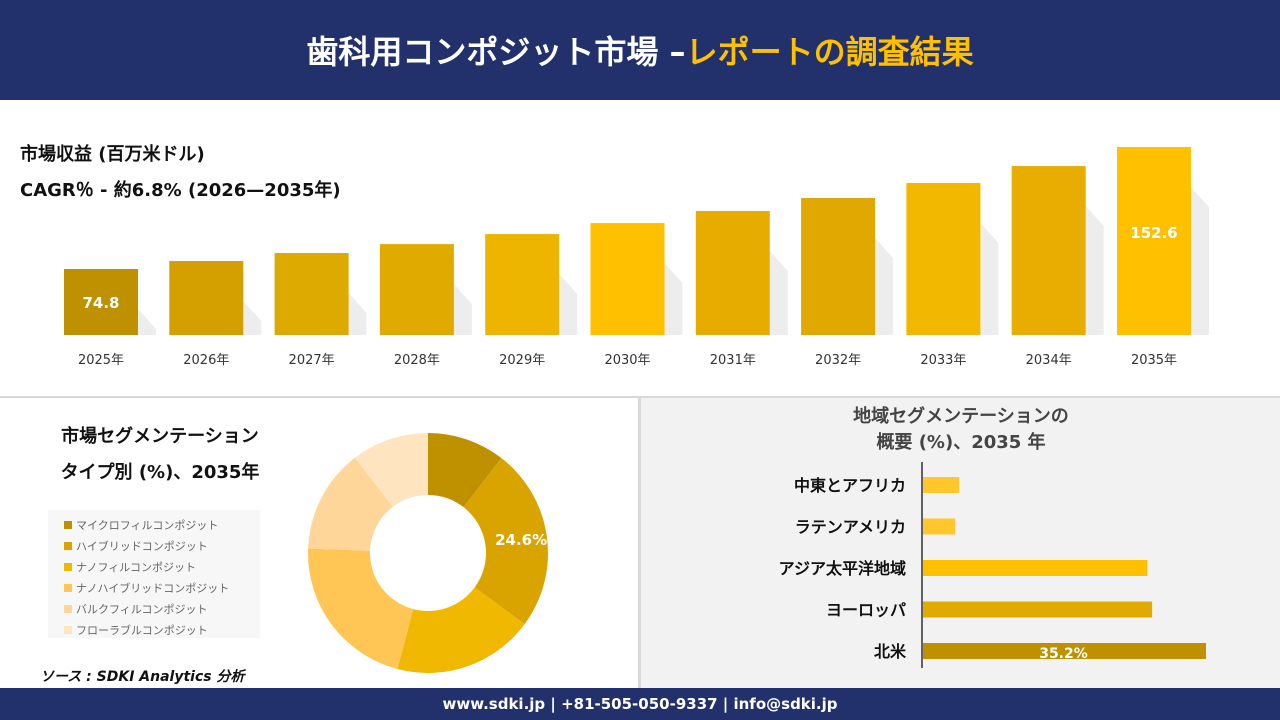 Image resolution: width=1280 pixels, height=720 pixels. Describe the element at coordinates (142, 677) in the screenshot. I see `source-note: ソース : SDKI Analytics 分析` at that location.